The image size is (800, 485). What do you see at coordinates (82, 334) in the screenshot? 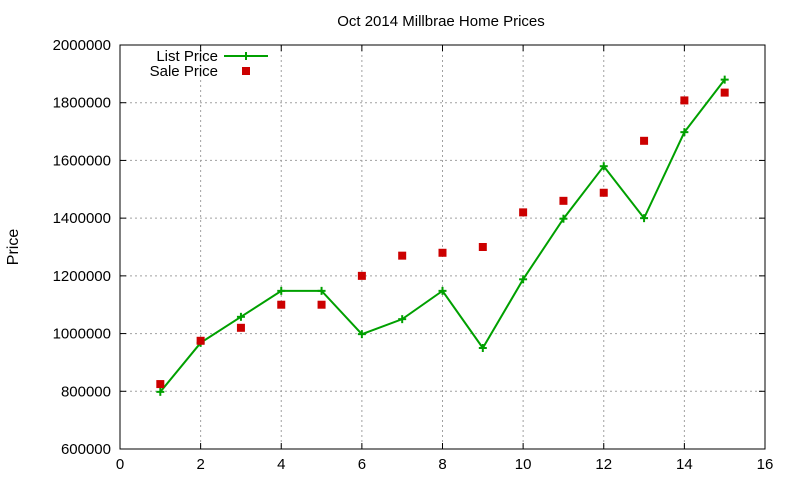
I see `y-tick-label: 1000000` at bounding box center [82, 334].